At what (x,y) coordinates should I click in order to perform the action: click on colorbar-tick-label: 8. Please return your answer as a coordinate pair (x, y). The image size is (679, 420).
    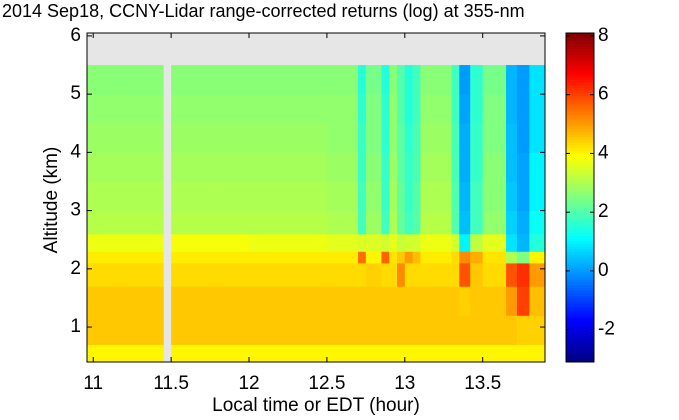
    Looking at the image, I should click on (603, 35).